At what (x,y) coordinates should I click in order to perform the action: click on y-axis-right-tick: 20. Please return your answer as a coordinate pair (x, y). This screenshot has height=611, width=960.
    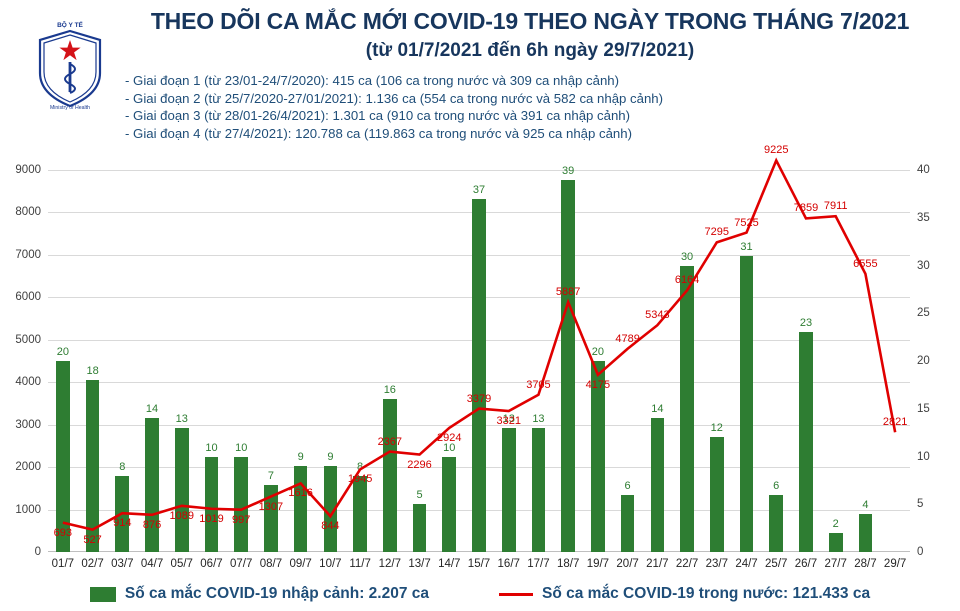
    Looking at the image, I should click on (923, 361).